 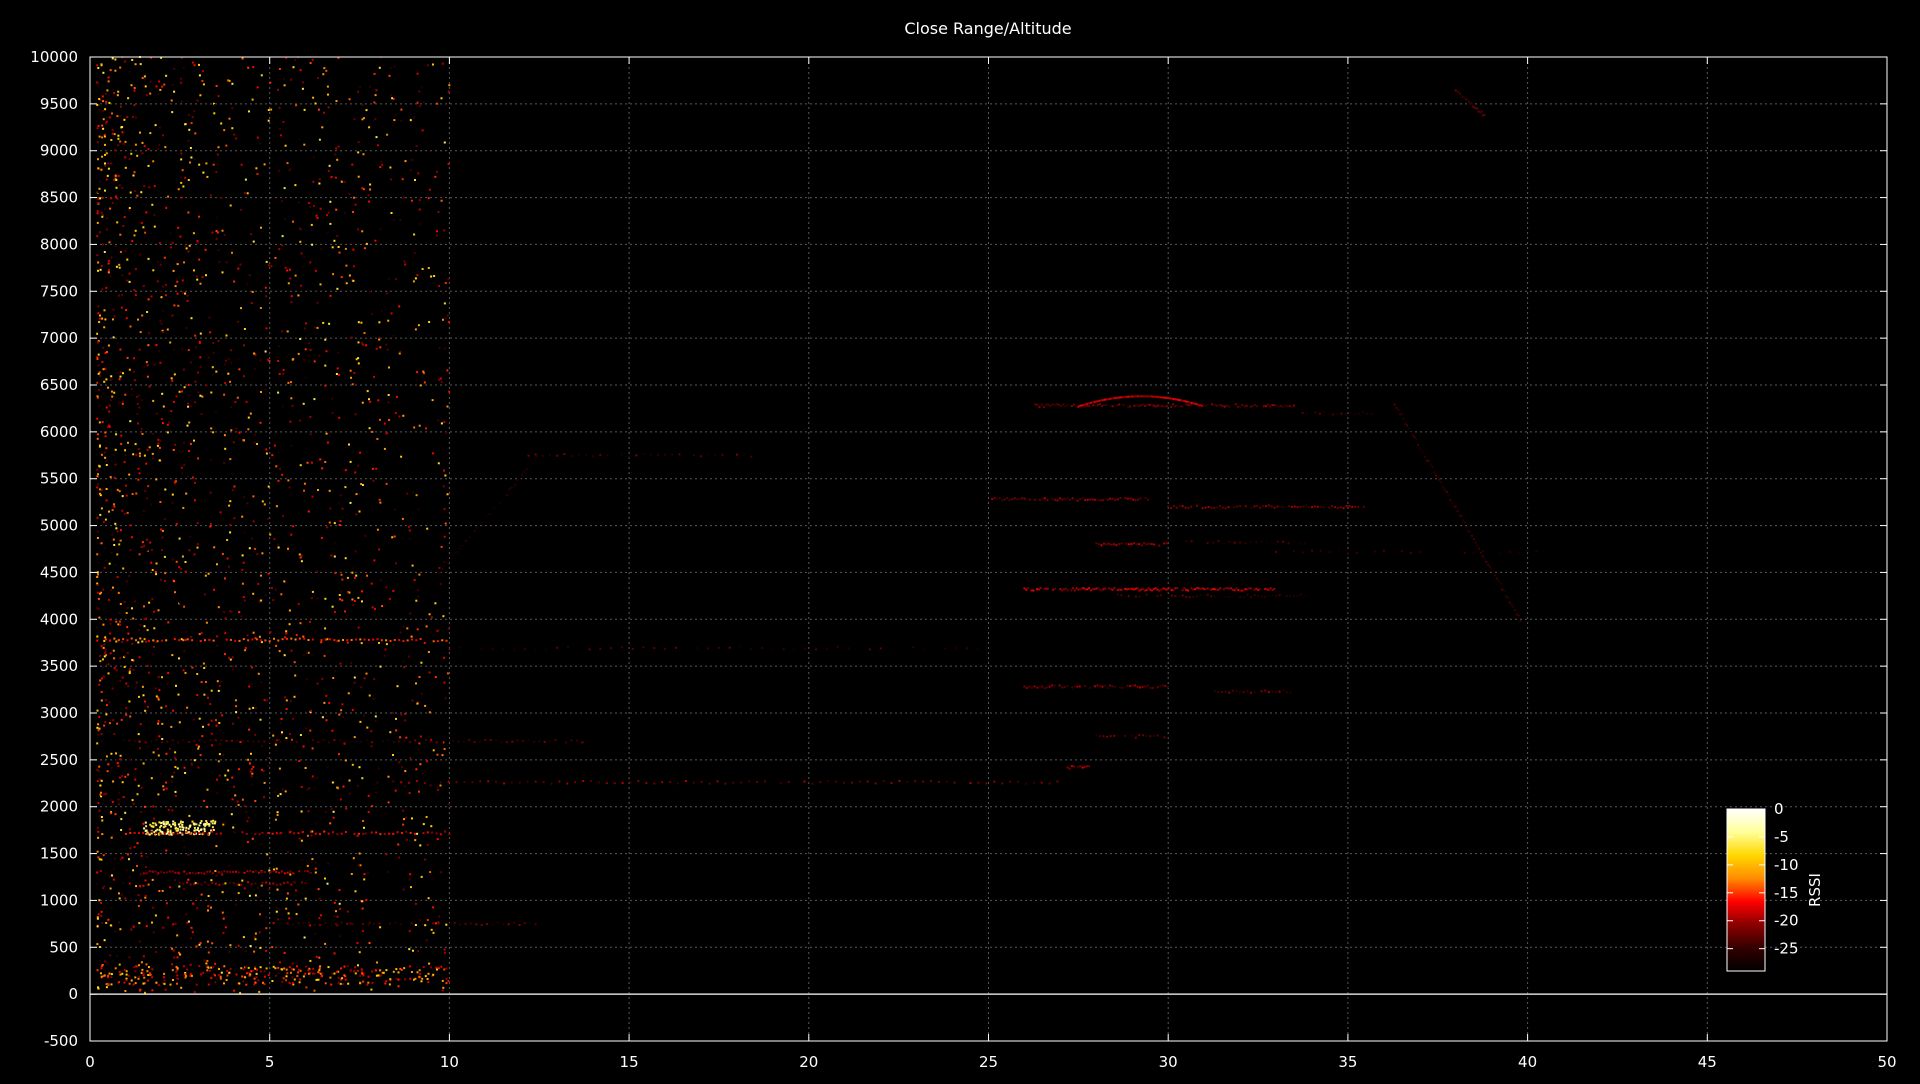 What do you see at coordinates (1347, 1062) in the screenshot?
I see `x-tick-label: 35` at bounding box center [1347, 1062].